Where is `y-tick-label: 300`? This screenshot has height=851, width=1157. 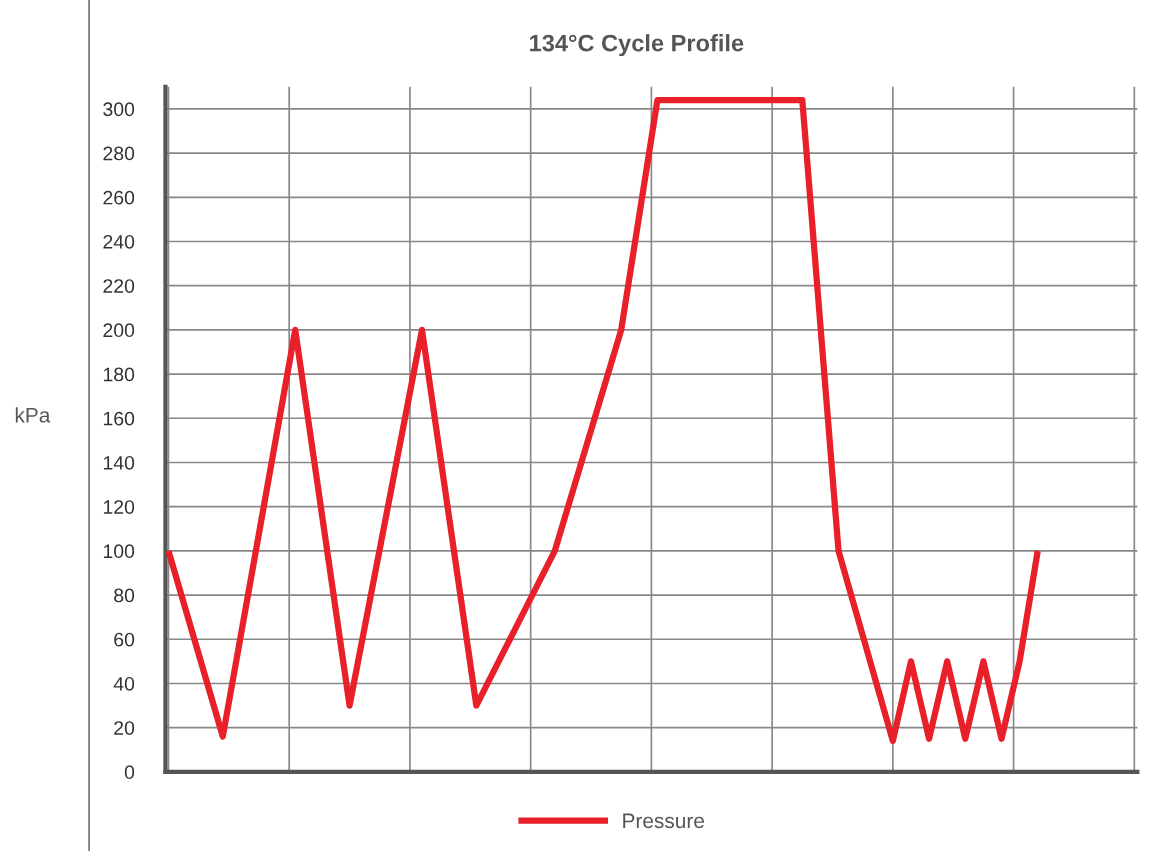 y-tick-label: 300 is located at coordinates (119, 109).